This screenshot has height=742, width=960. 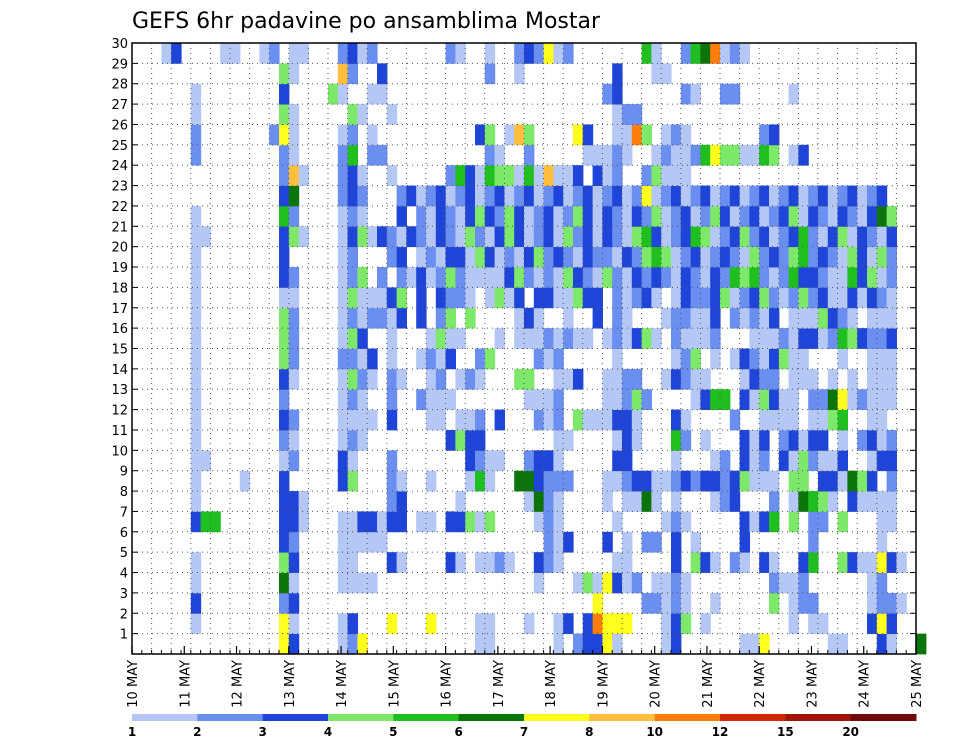 I want to click on y-tick-label: 17, so click(x=119, y=309).